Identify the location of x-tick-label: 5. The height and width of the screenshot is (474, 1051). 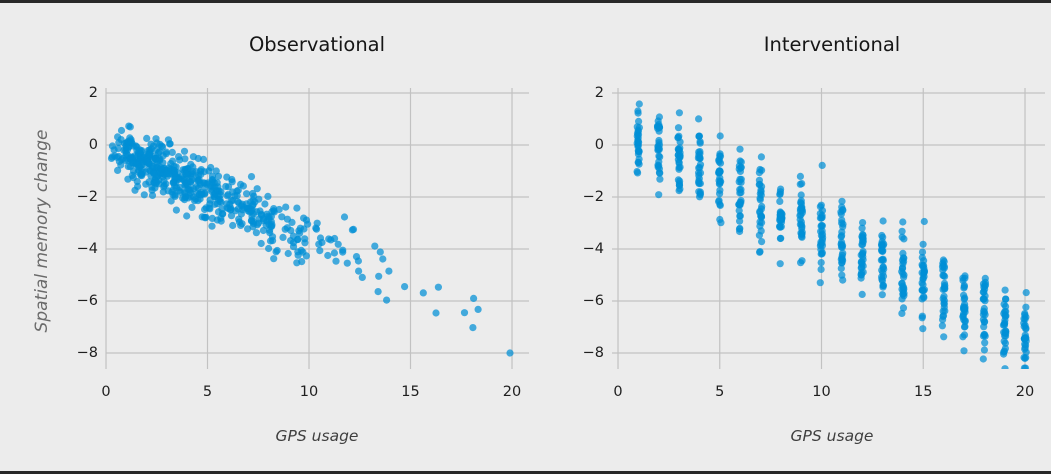
(207, 392).